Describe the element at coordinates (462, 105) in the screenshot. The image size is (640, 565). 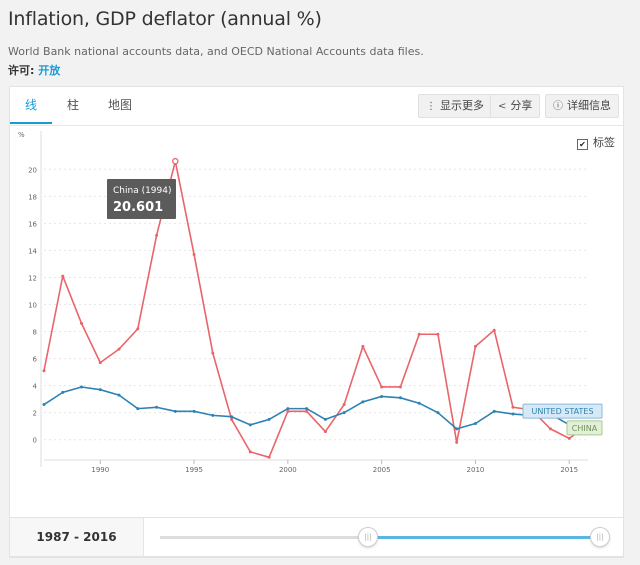
I see `show-more-label: 显示更多` at that location.